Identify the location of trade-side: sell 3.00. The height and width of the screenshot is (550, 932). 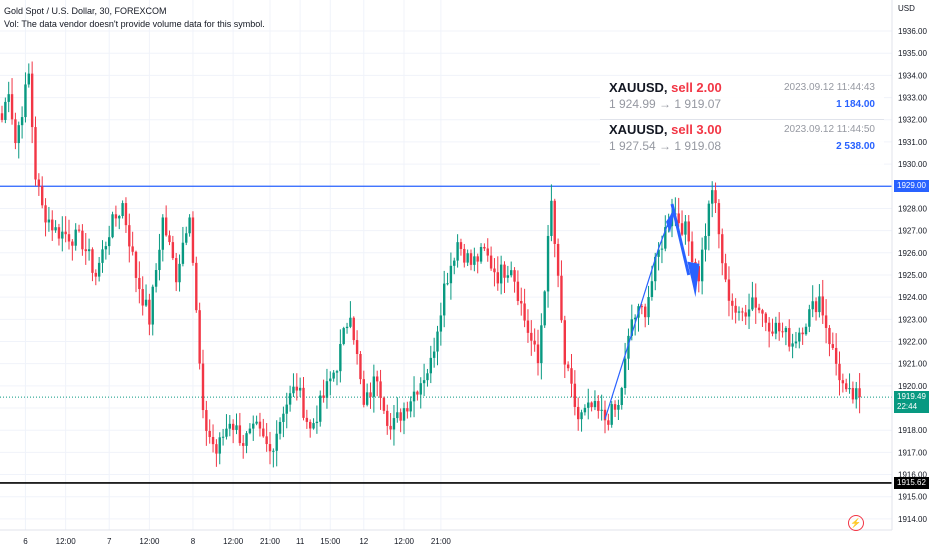
(696, 129).